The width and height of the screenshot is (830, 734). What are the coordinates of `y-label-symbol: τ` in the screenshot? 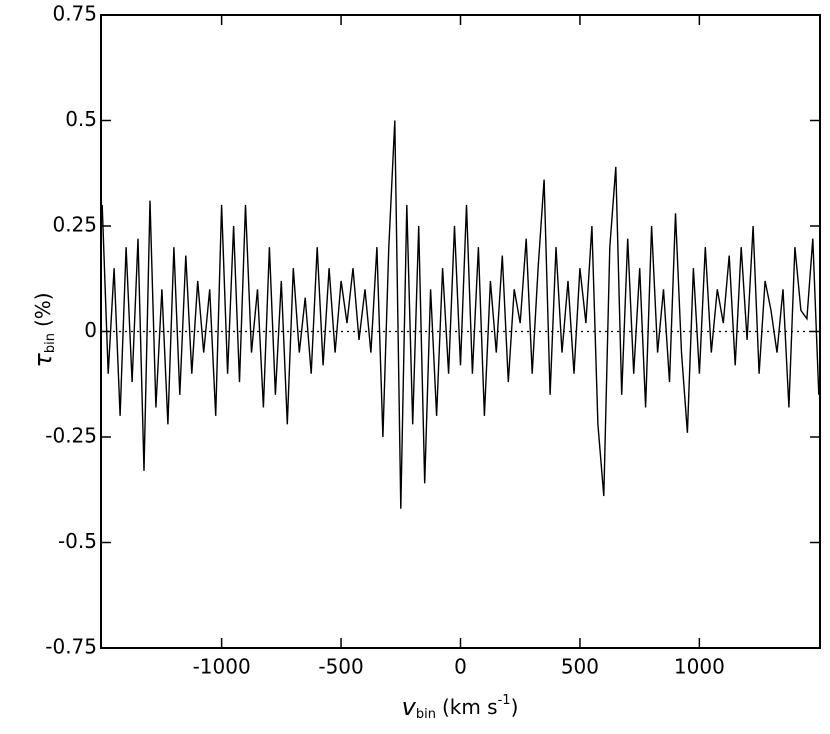 It's located at (43, 360).